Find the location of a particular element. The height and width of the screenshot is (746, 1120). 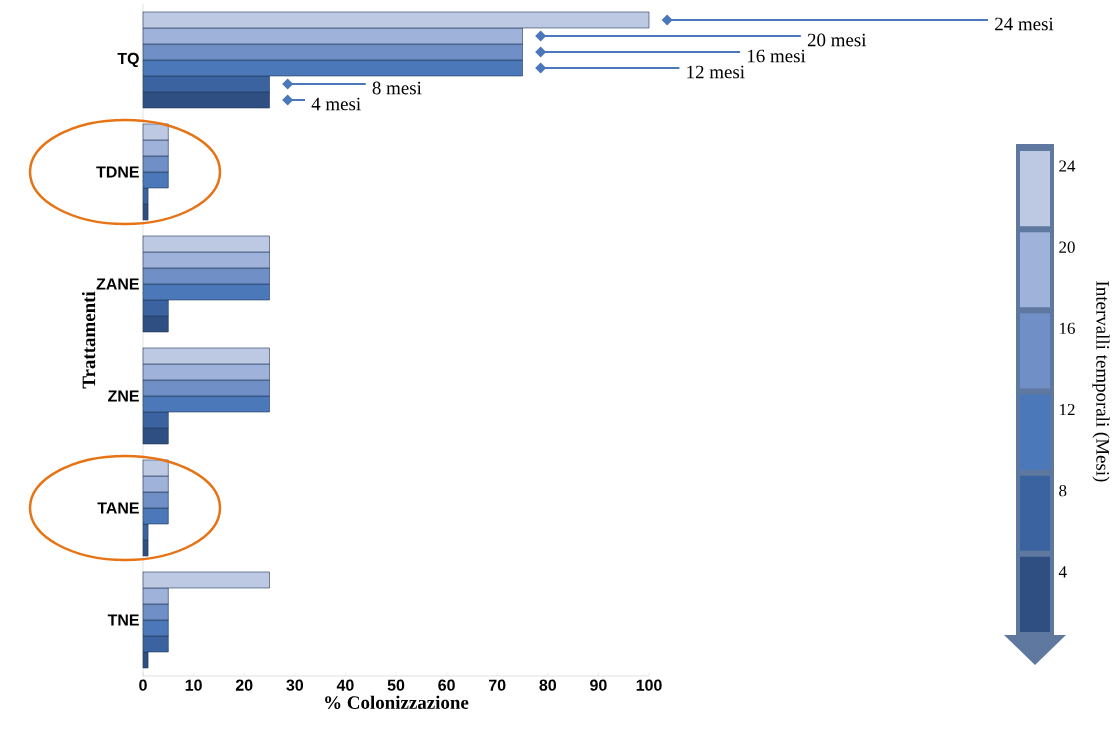

text: 8 is located at coordinates (1063, 490).